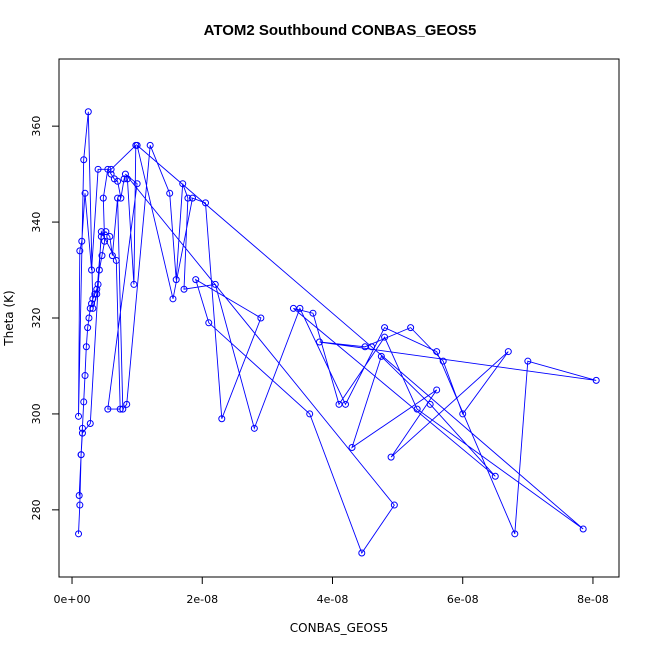  Describe the element at coordinates (36, 413) in the screenshot. I see `y-tick-label: 300` at that location.